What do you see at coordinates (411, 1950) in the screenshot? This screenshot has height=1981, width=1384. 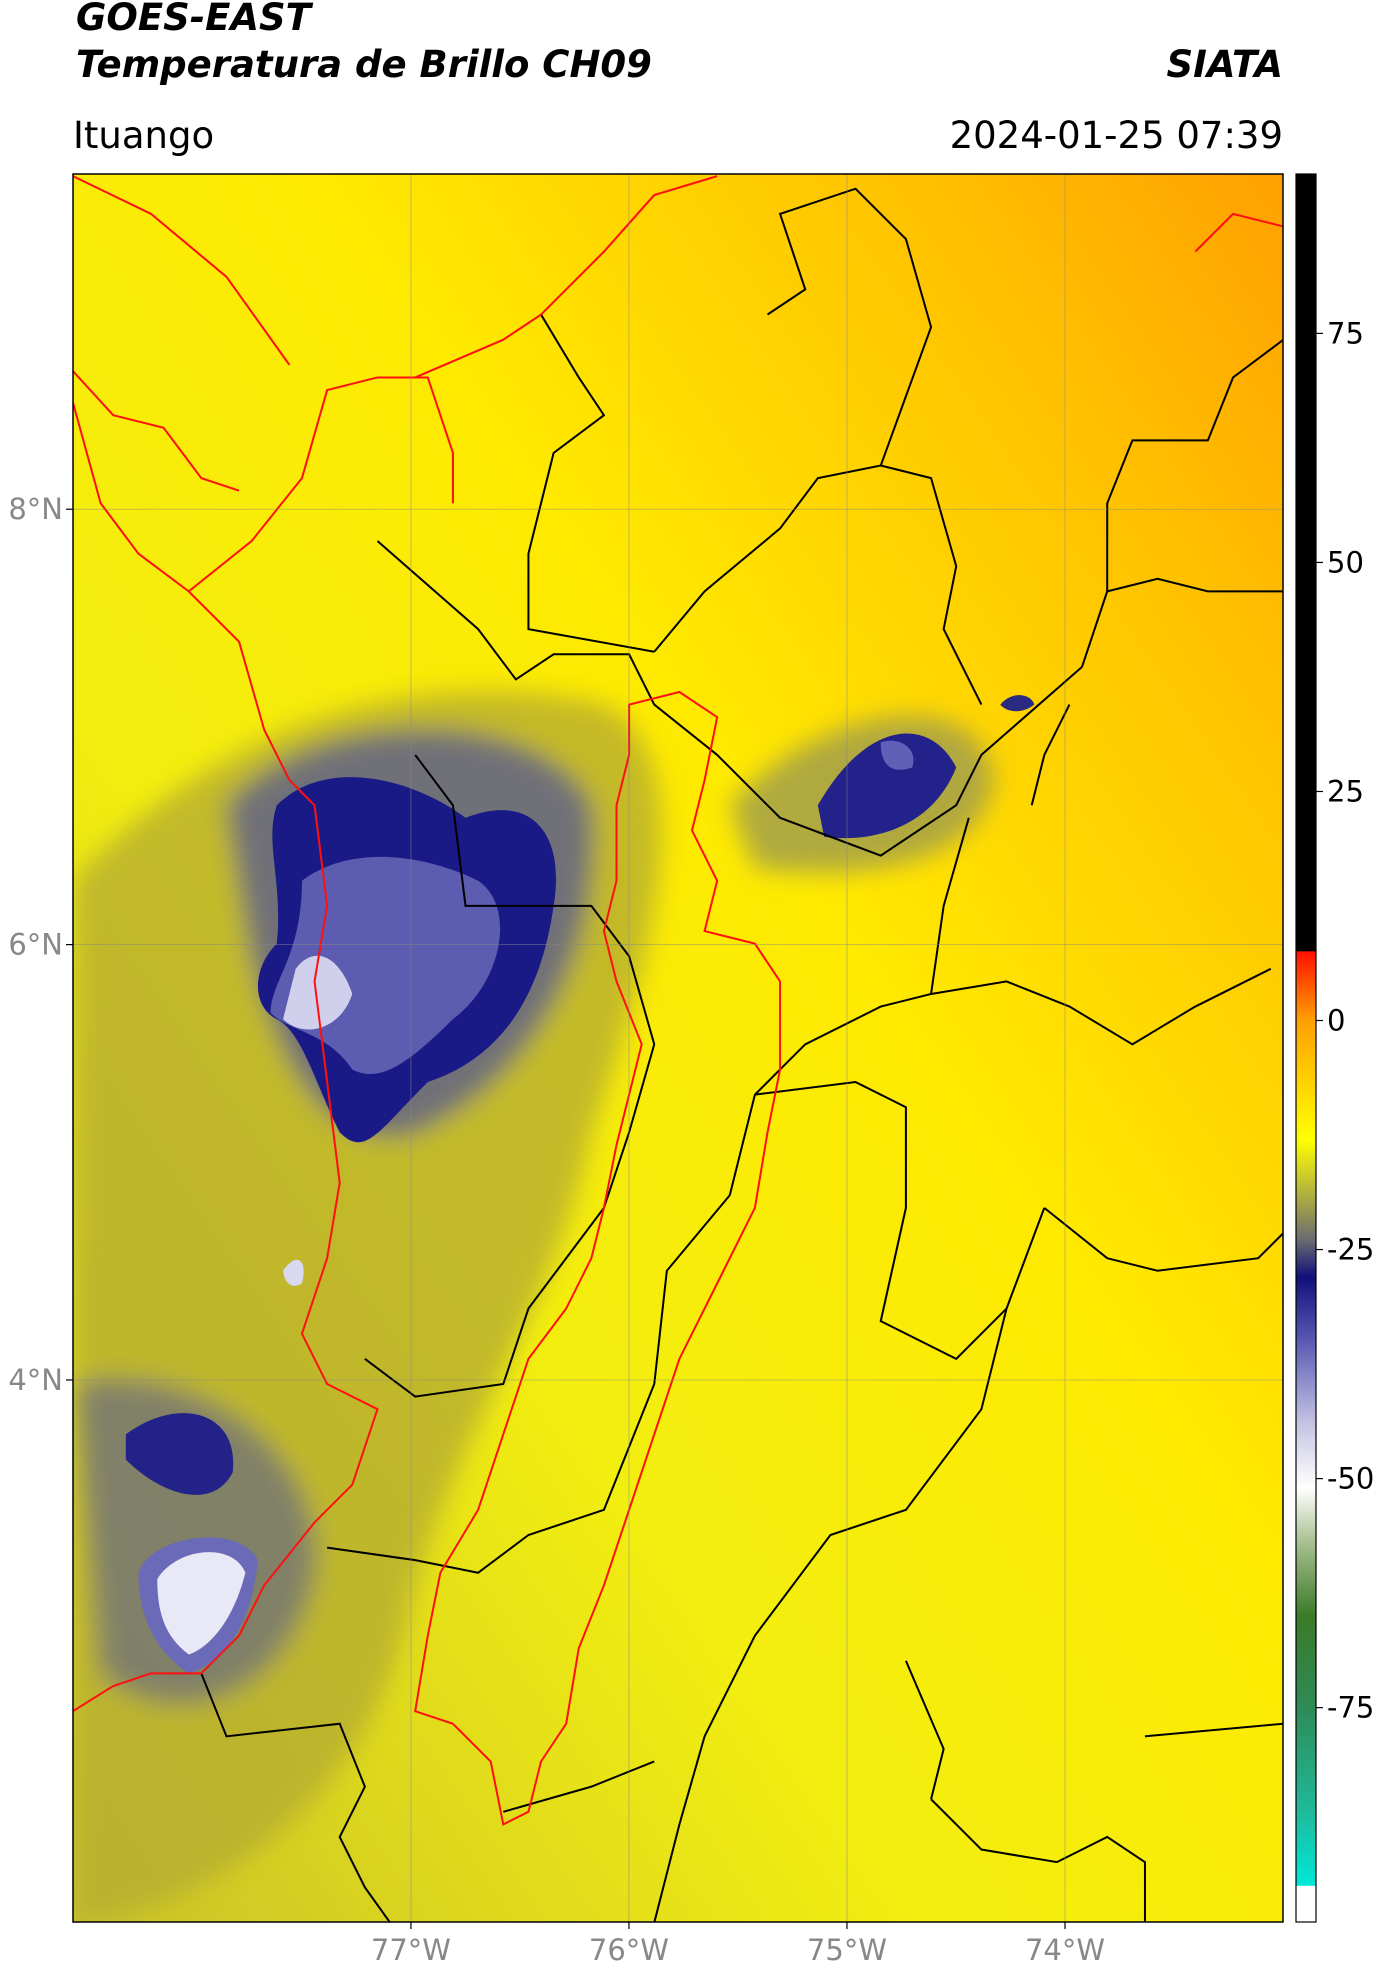 I see `x-tick-label: 77°W` at bounding box center [411, 1950].